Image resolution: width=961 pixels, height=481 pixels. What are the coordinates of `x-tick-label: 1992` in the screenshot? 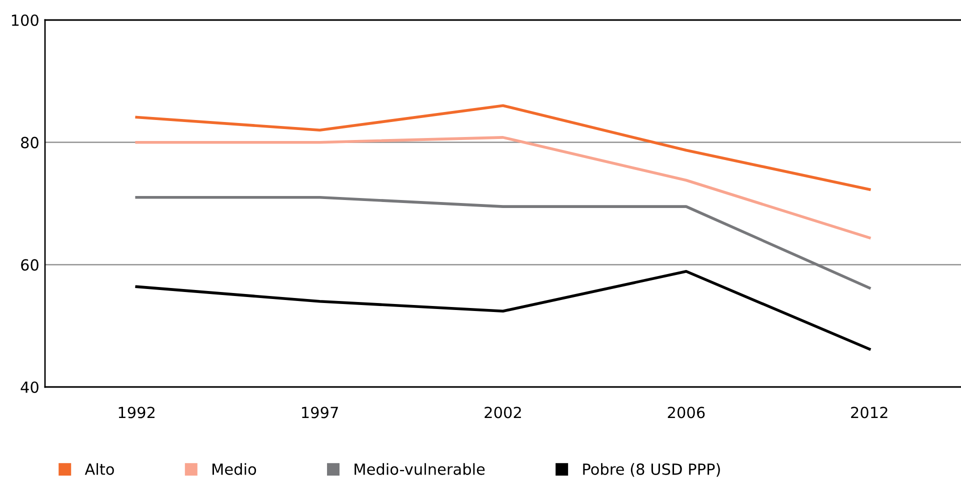 It's located at (136, 412).